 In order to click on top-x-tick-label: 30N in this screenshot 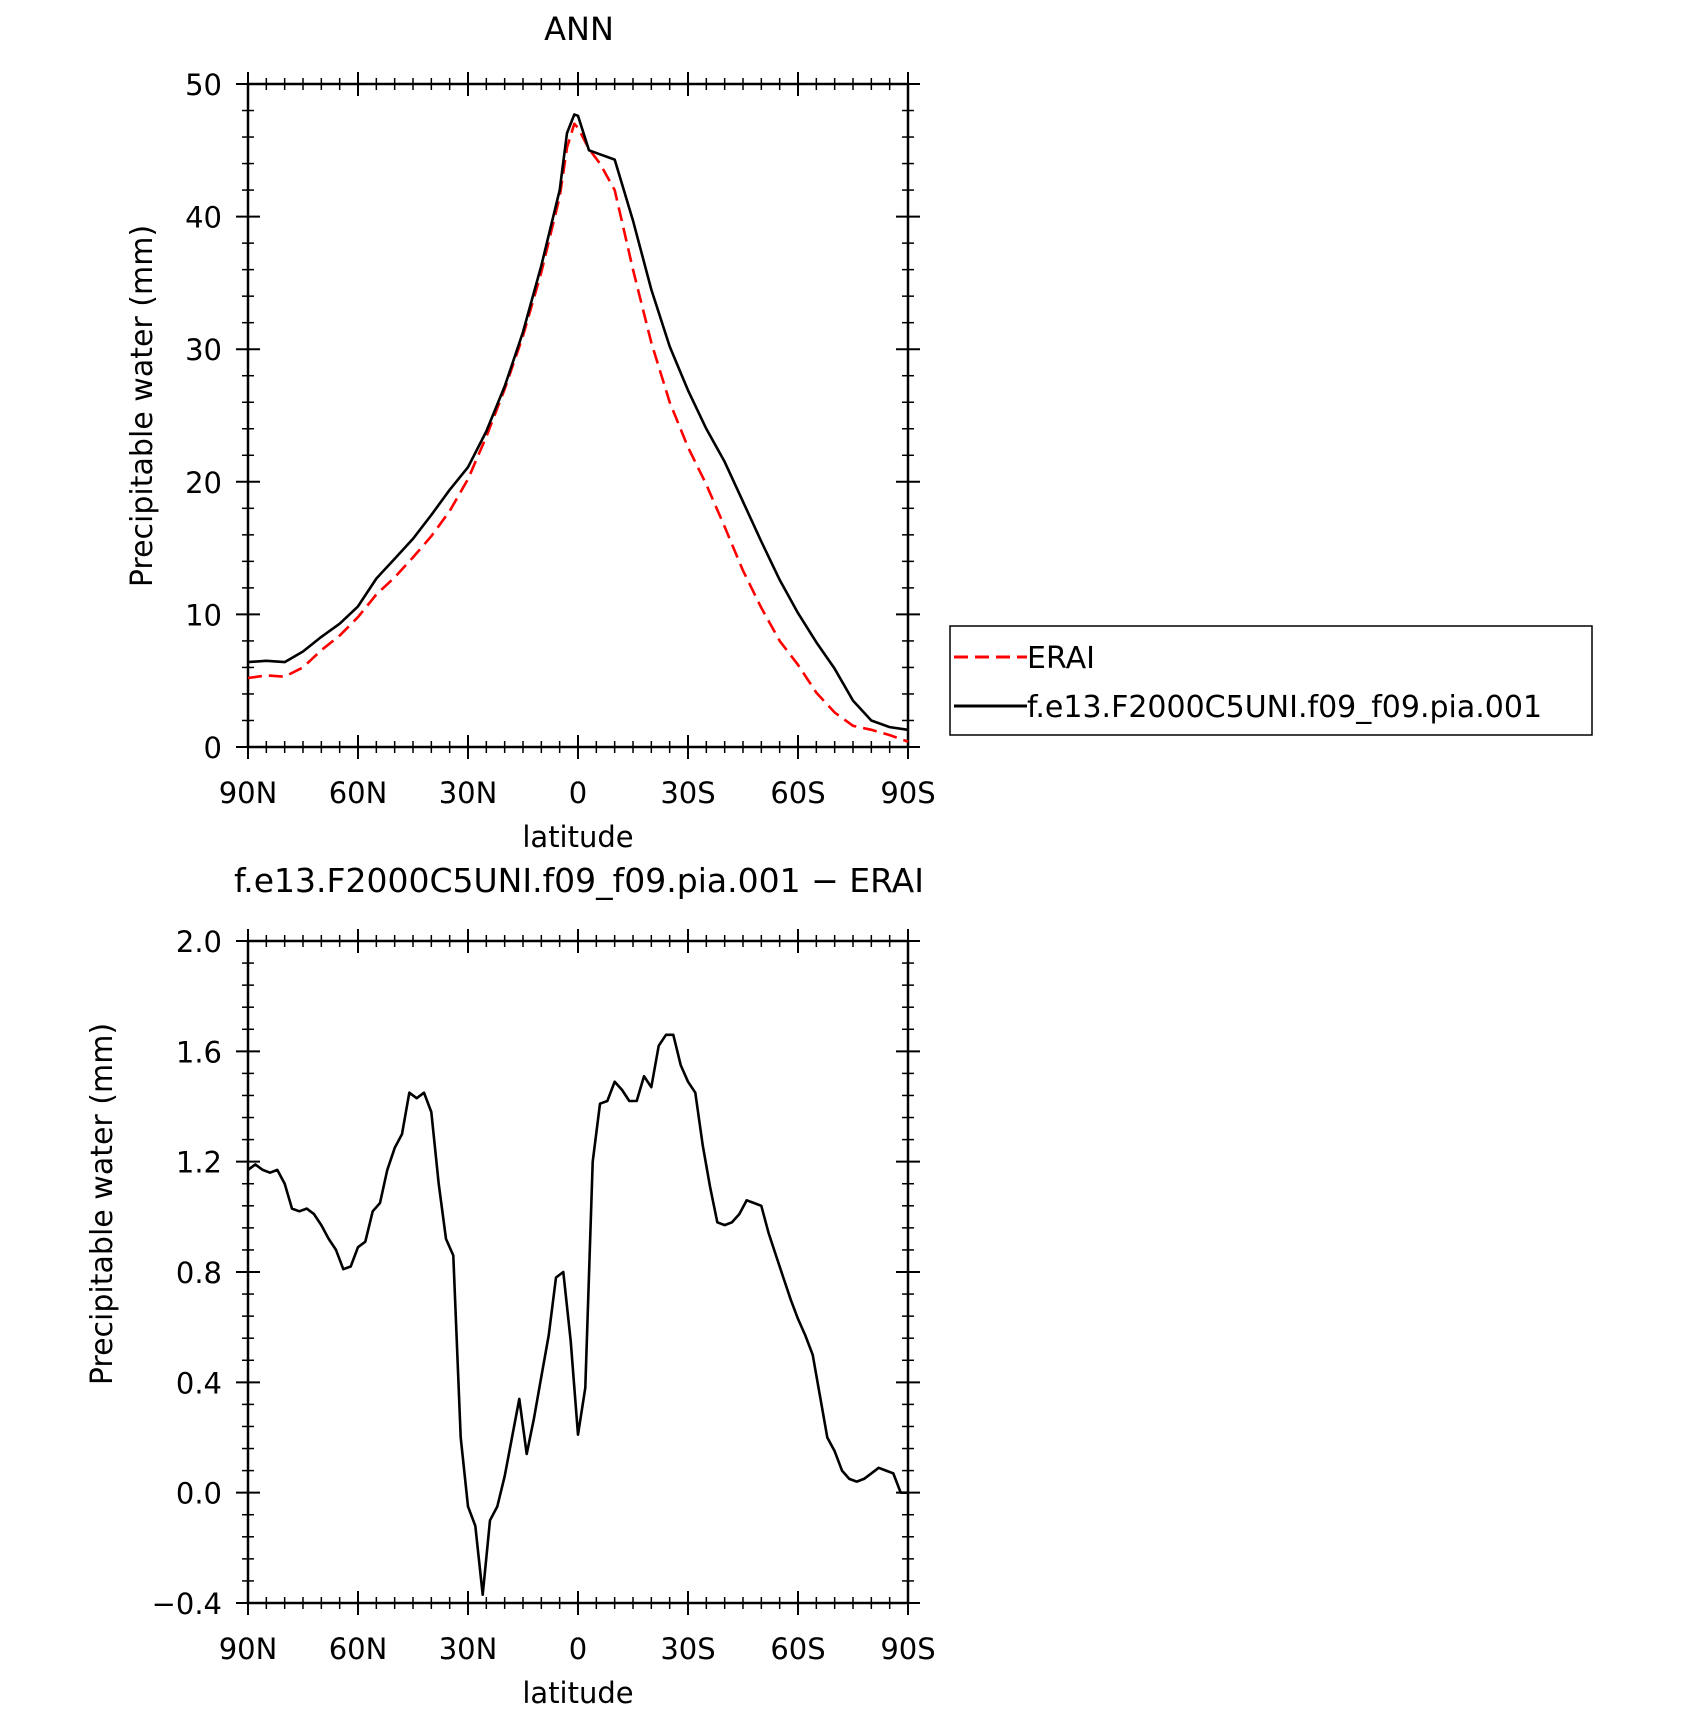, I will do `click(468, 793)`.